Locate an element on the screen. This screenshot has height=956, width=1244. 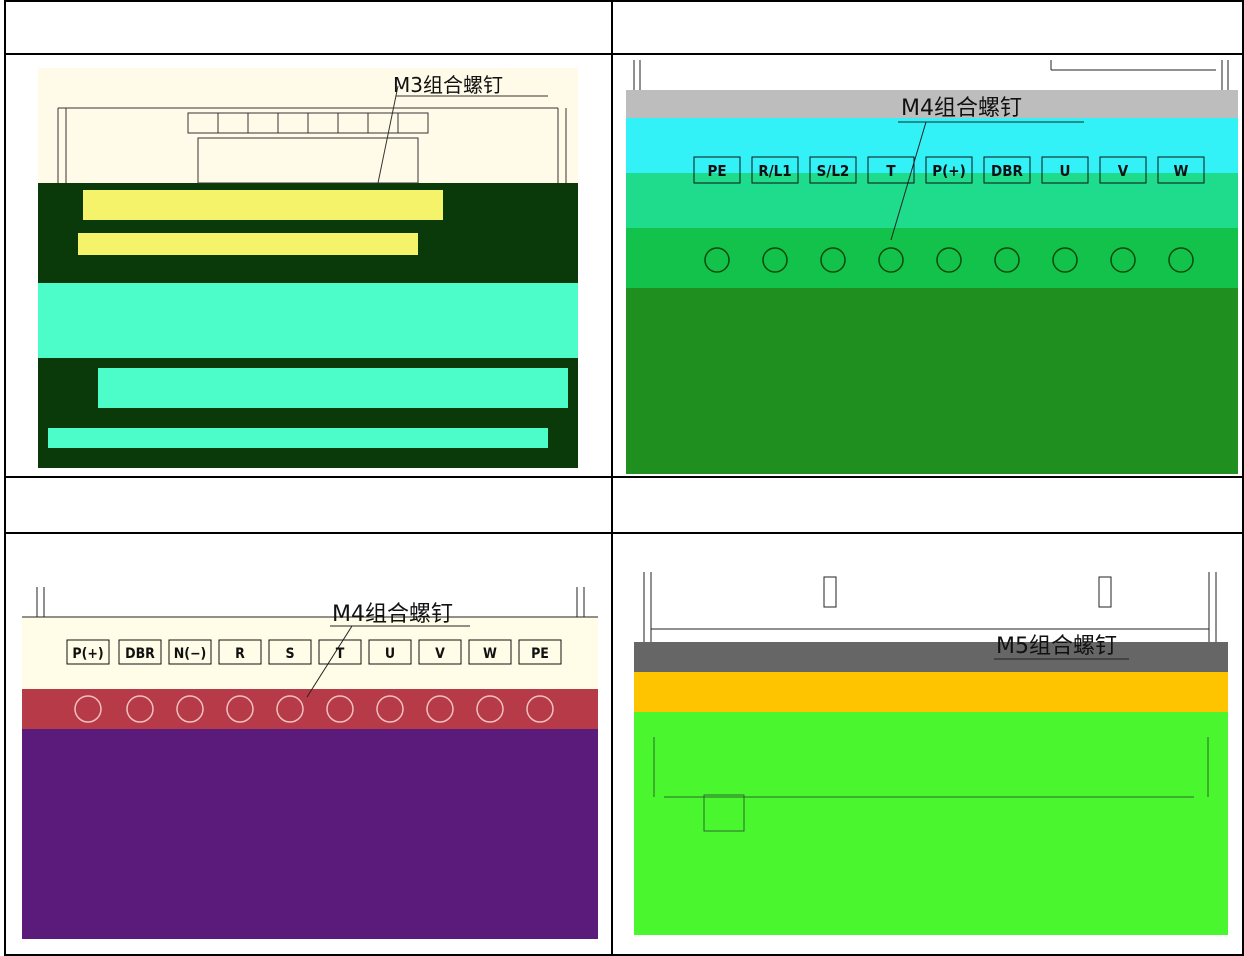
svg-text: S is located at coordinates (289, 654).